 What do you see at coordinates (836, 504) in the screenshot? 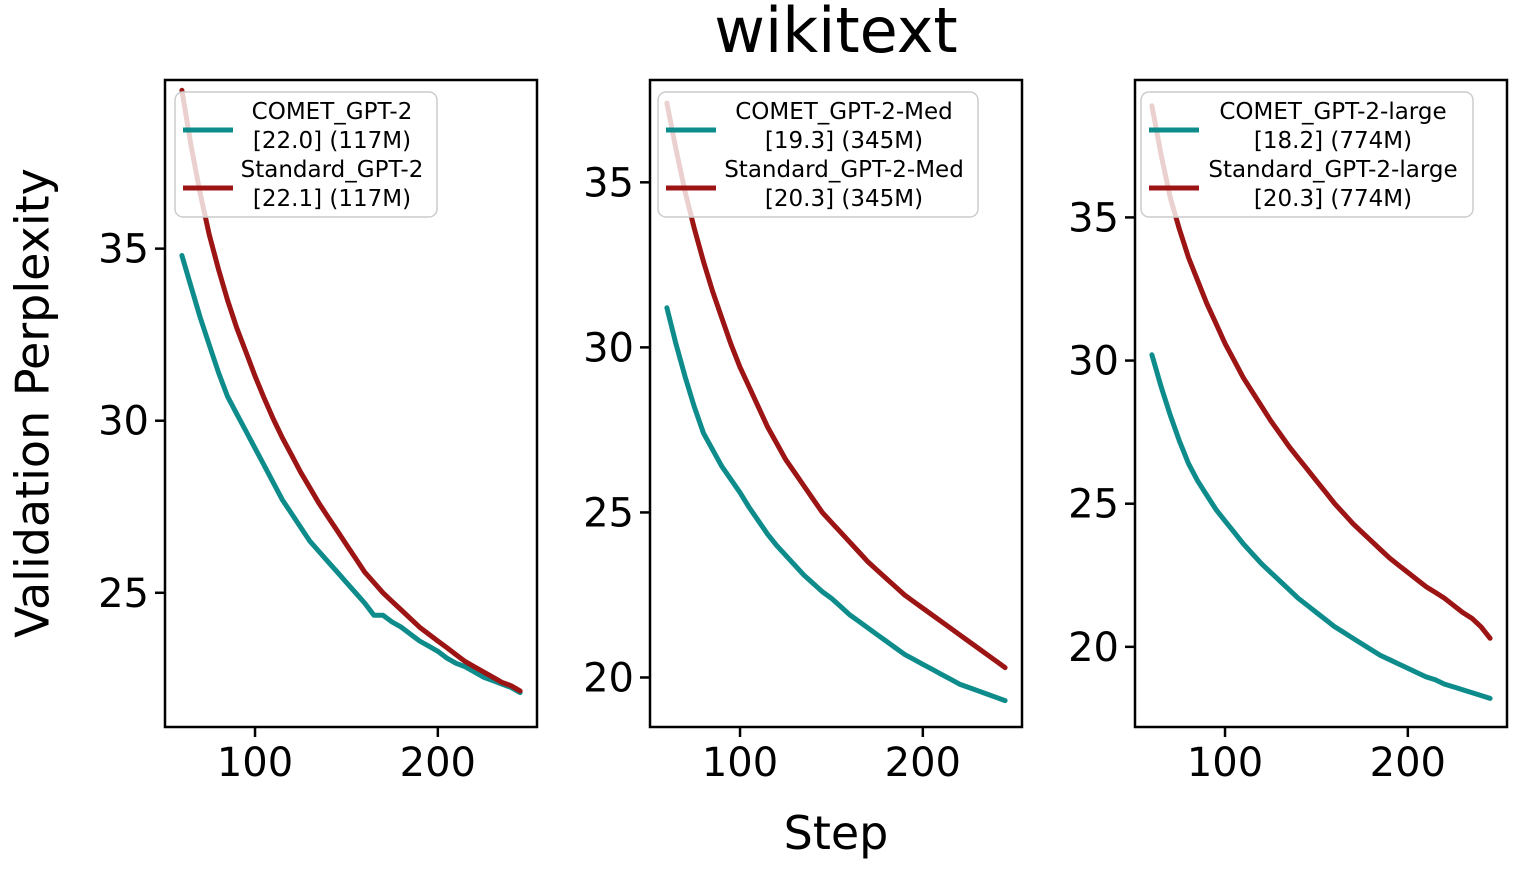
I see `series-line-comet_gpt-2-med` at bounding box center [836, 504].